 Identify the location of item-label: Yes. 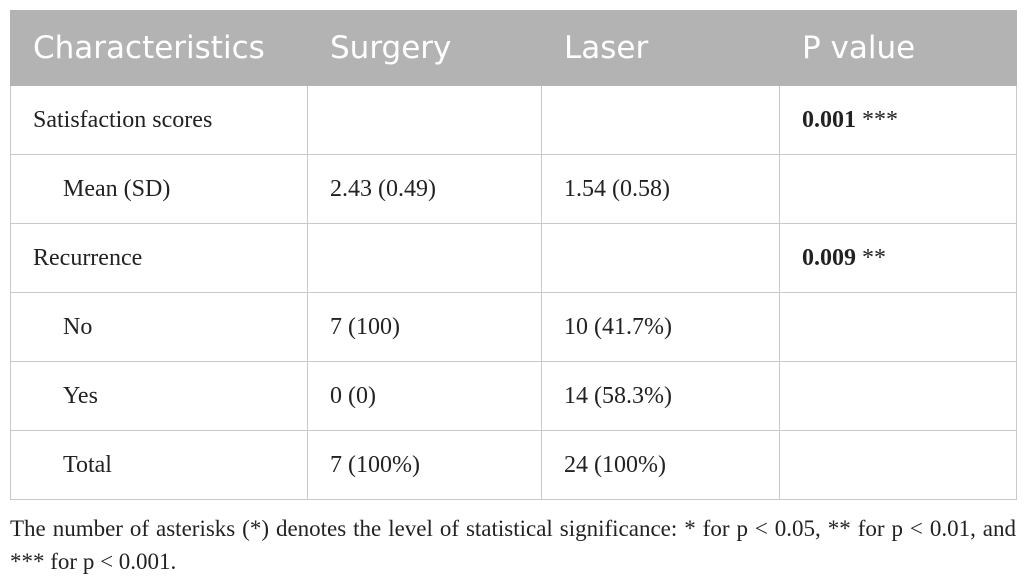
(159, 396).